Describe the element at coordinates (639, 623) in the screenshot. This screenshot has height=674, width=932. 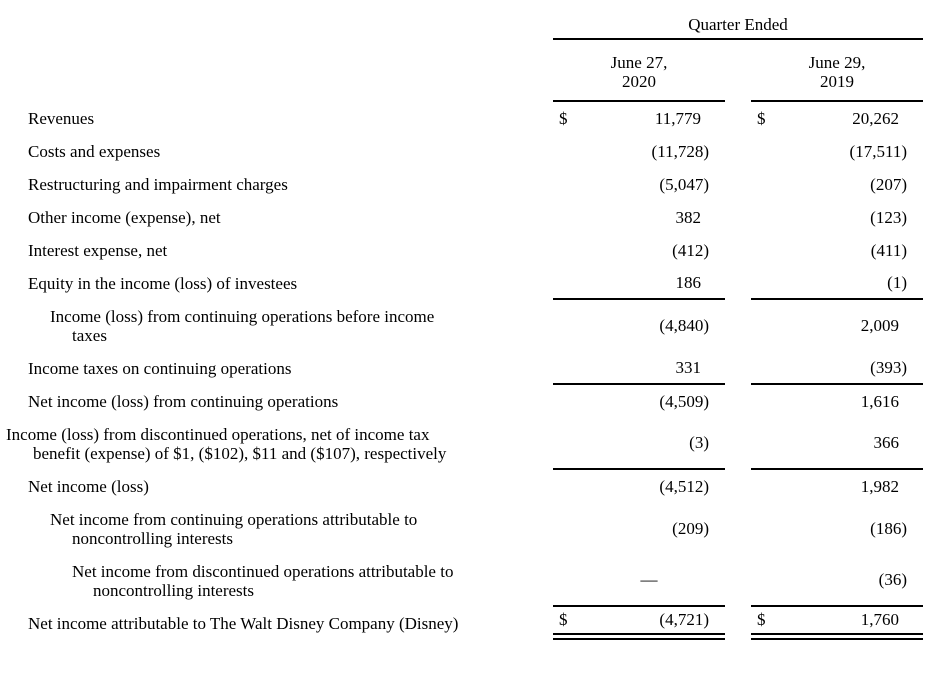
I see `value-cell-2020: $ (4,721)` at that location.